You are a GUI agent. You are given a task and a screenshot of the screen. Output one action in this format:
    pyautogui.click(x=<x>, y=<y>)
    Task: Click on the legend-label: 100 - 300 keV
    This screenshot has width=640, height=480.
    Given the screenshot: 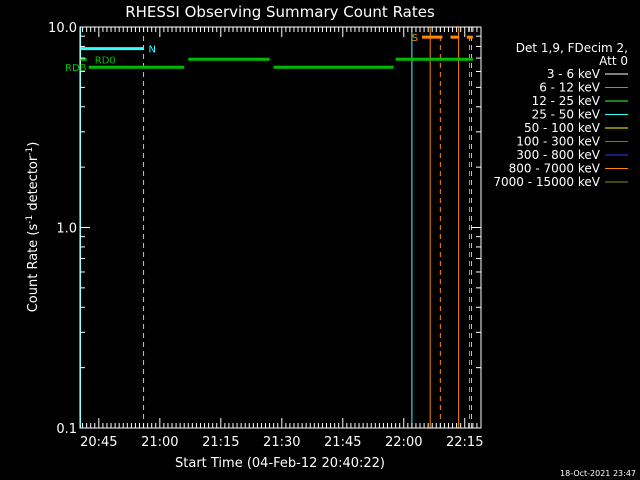 What is the action you would take?
    pyautogui.click(x=558, y=142)
    